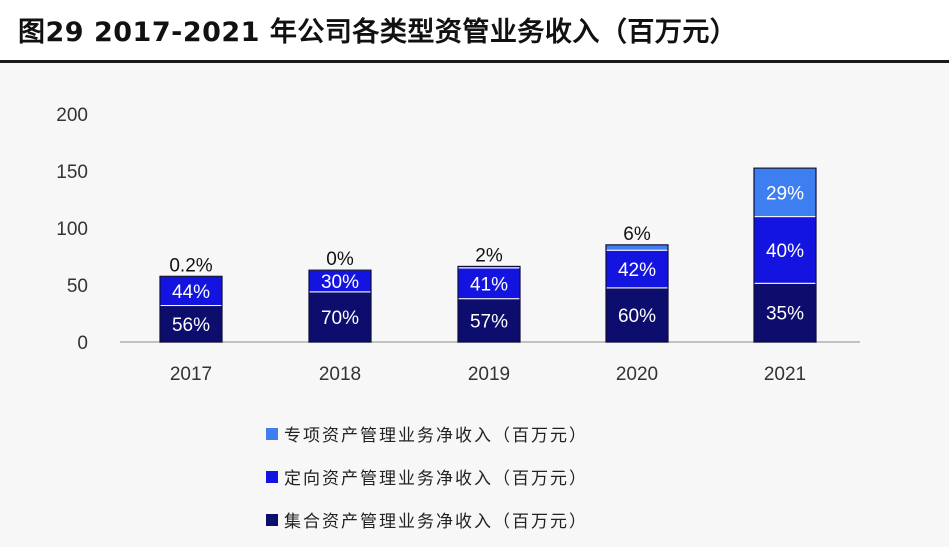 This screenshot has height=547, width=949. Describe the element at coordinates (785, 374) in the screenshot. I see `x-tick-label: 2021` at that location.